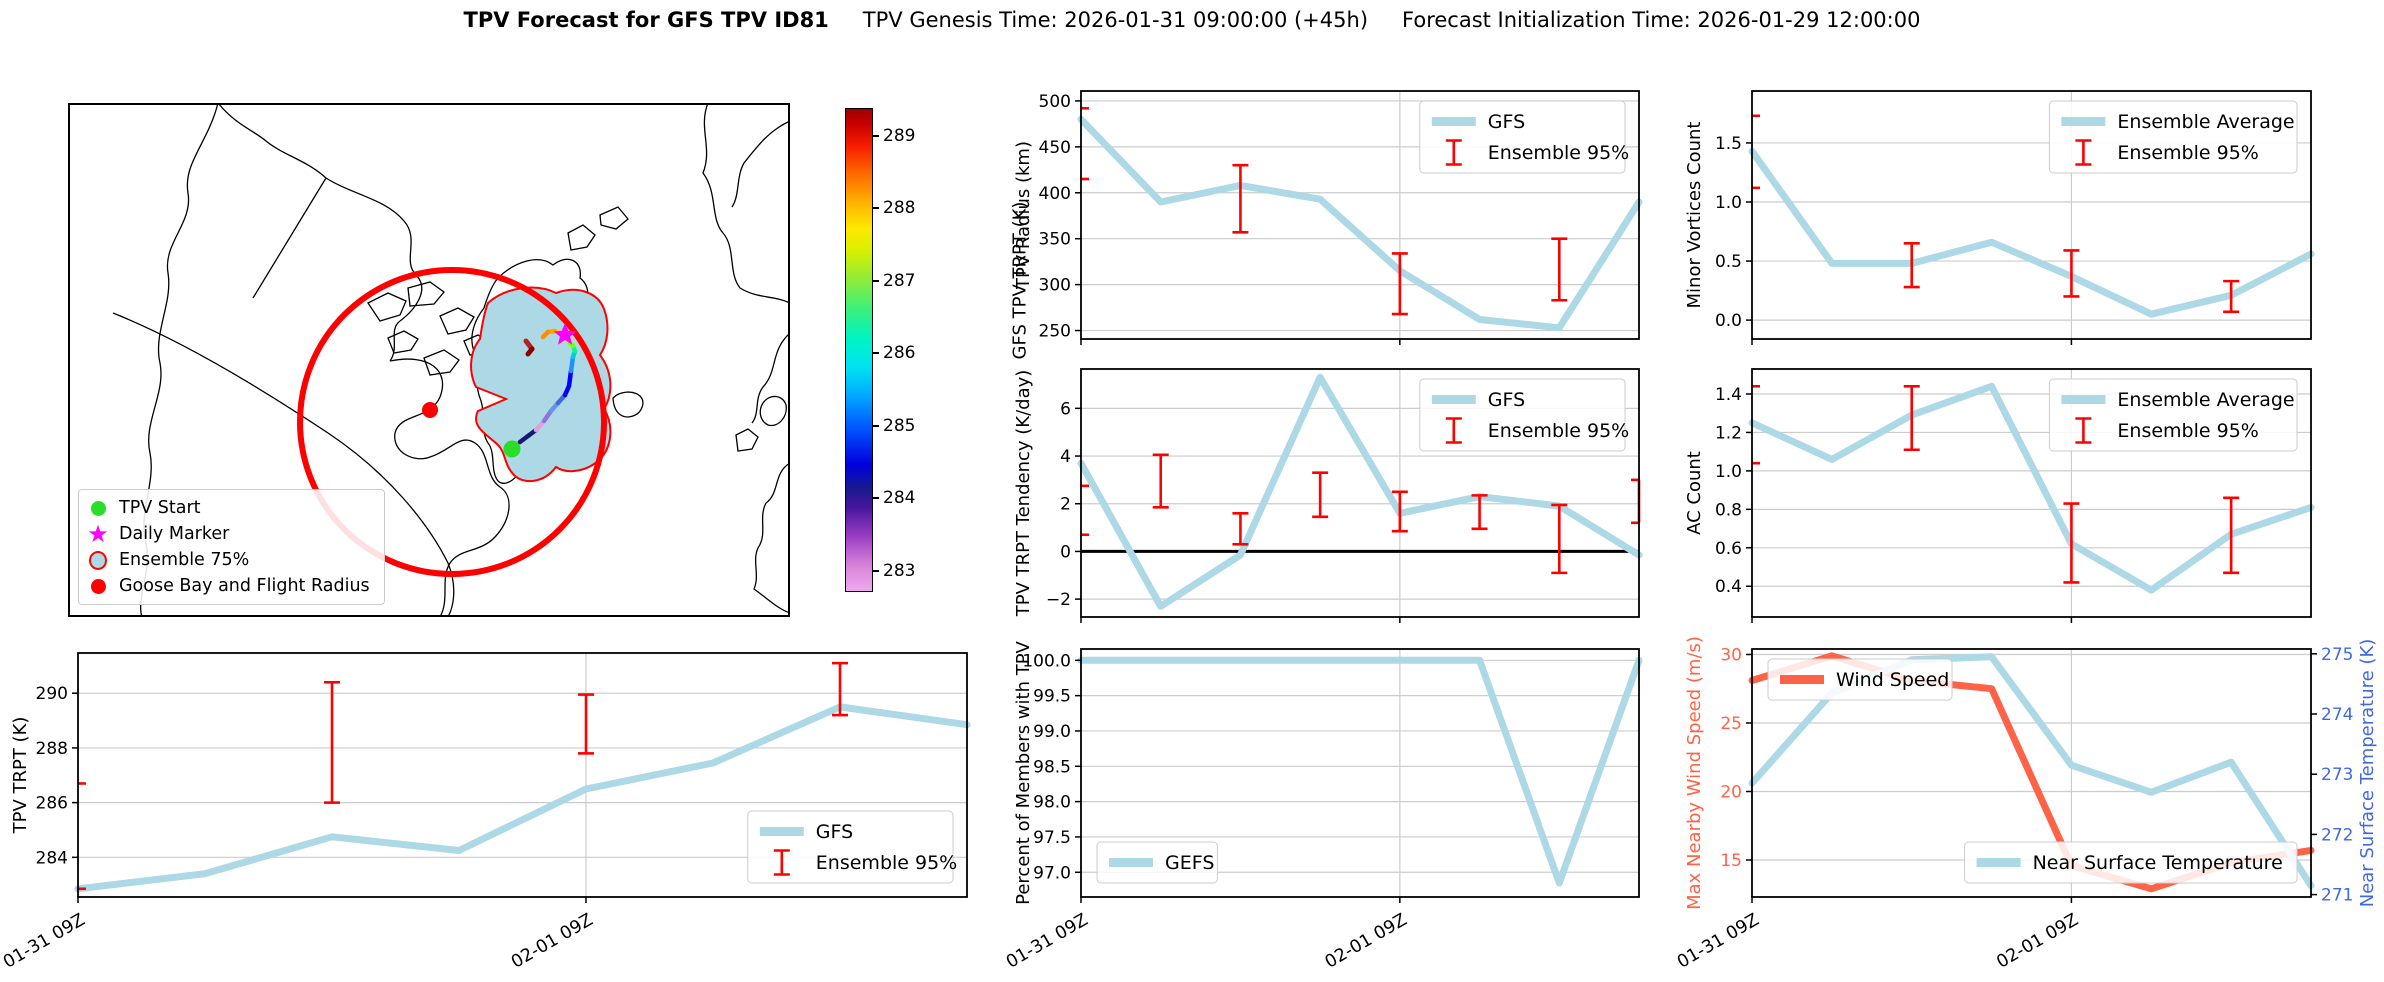  What do you see at coordinates (160, 508) in the screenshot?
I see `map-legend-label: TPV Start` at bounding box center [160, 508].